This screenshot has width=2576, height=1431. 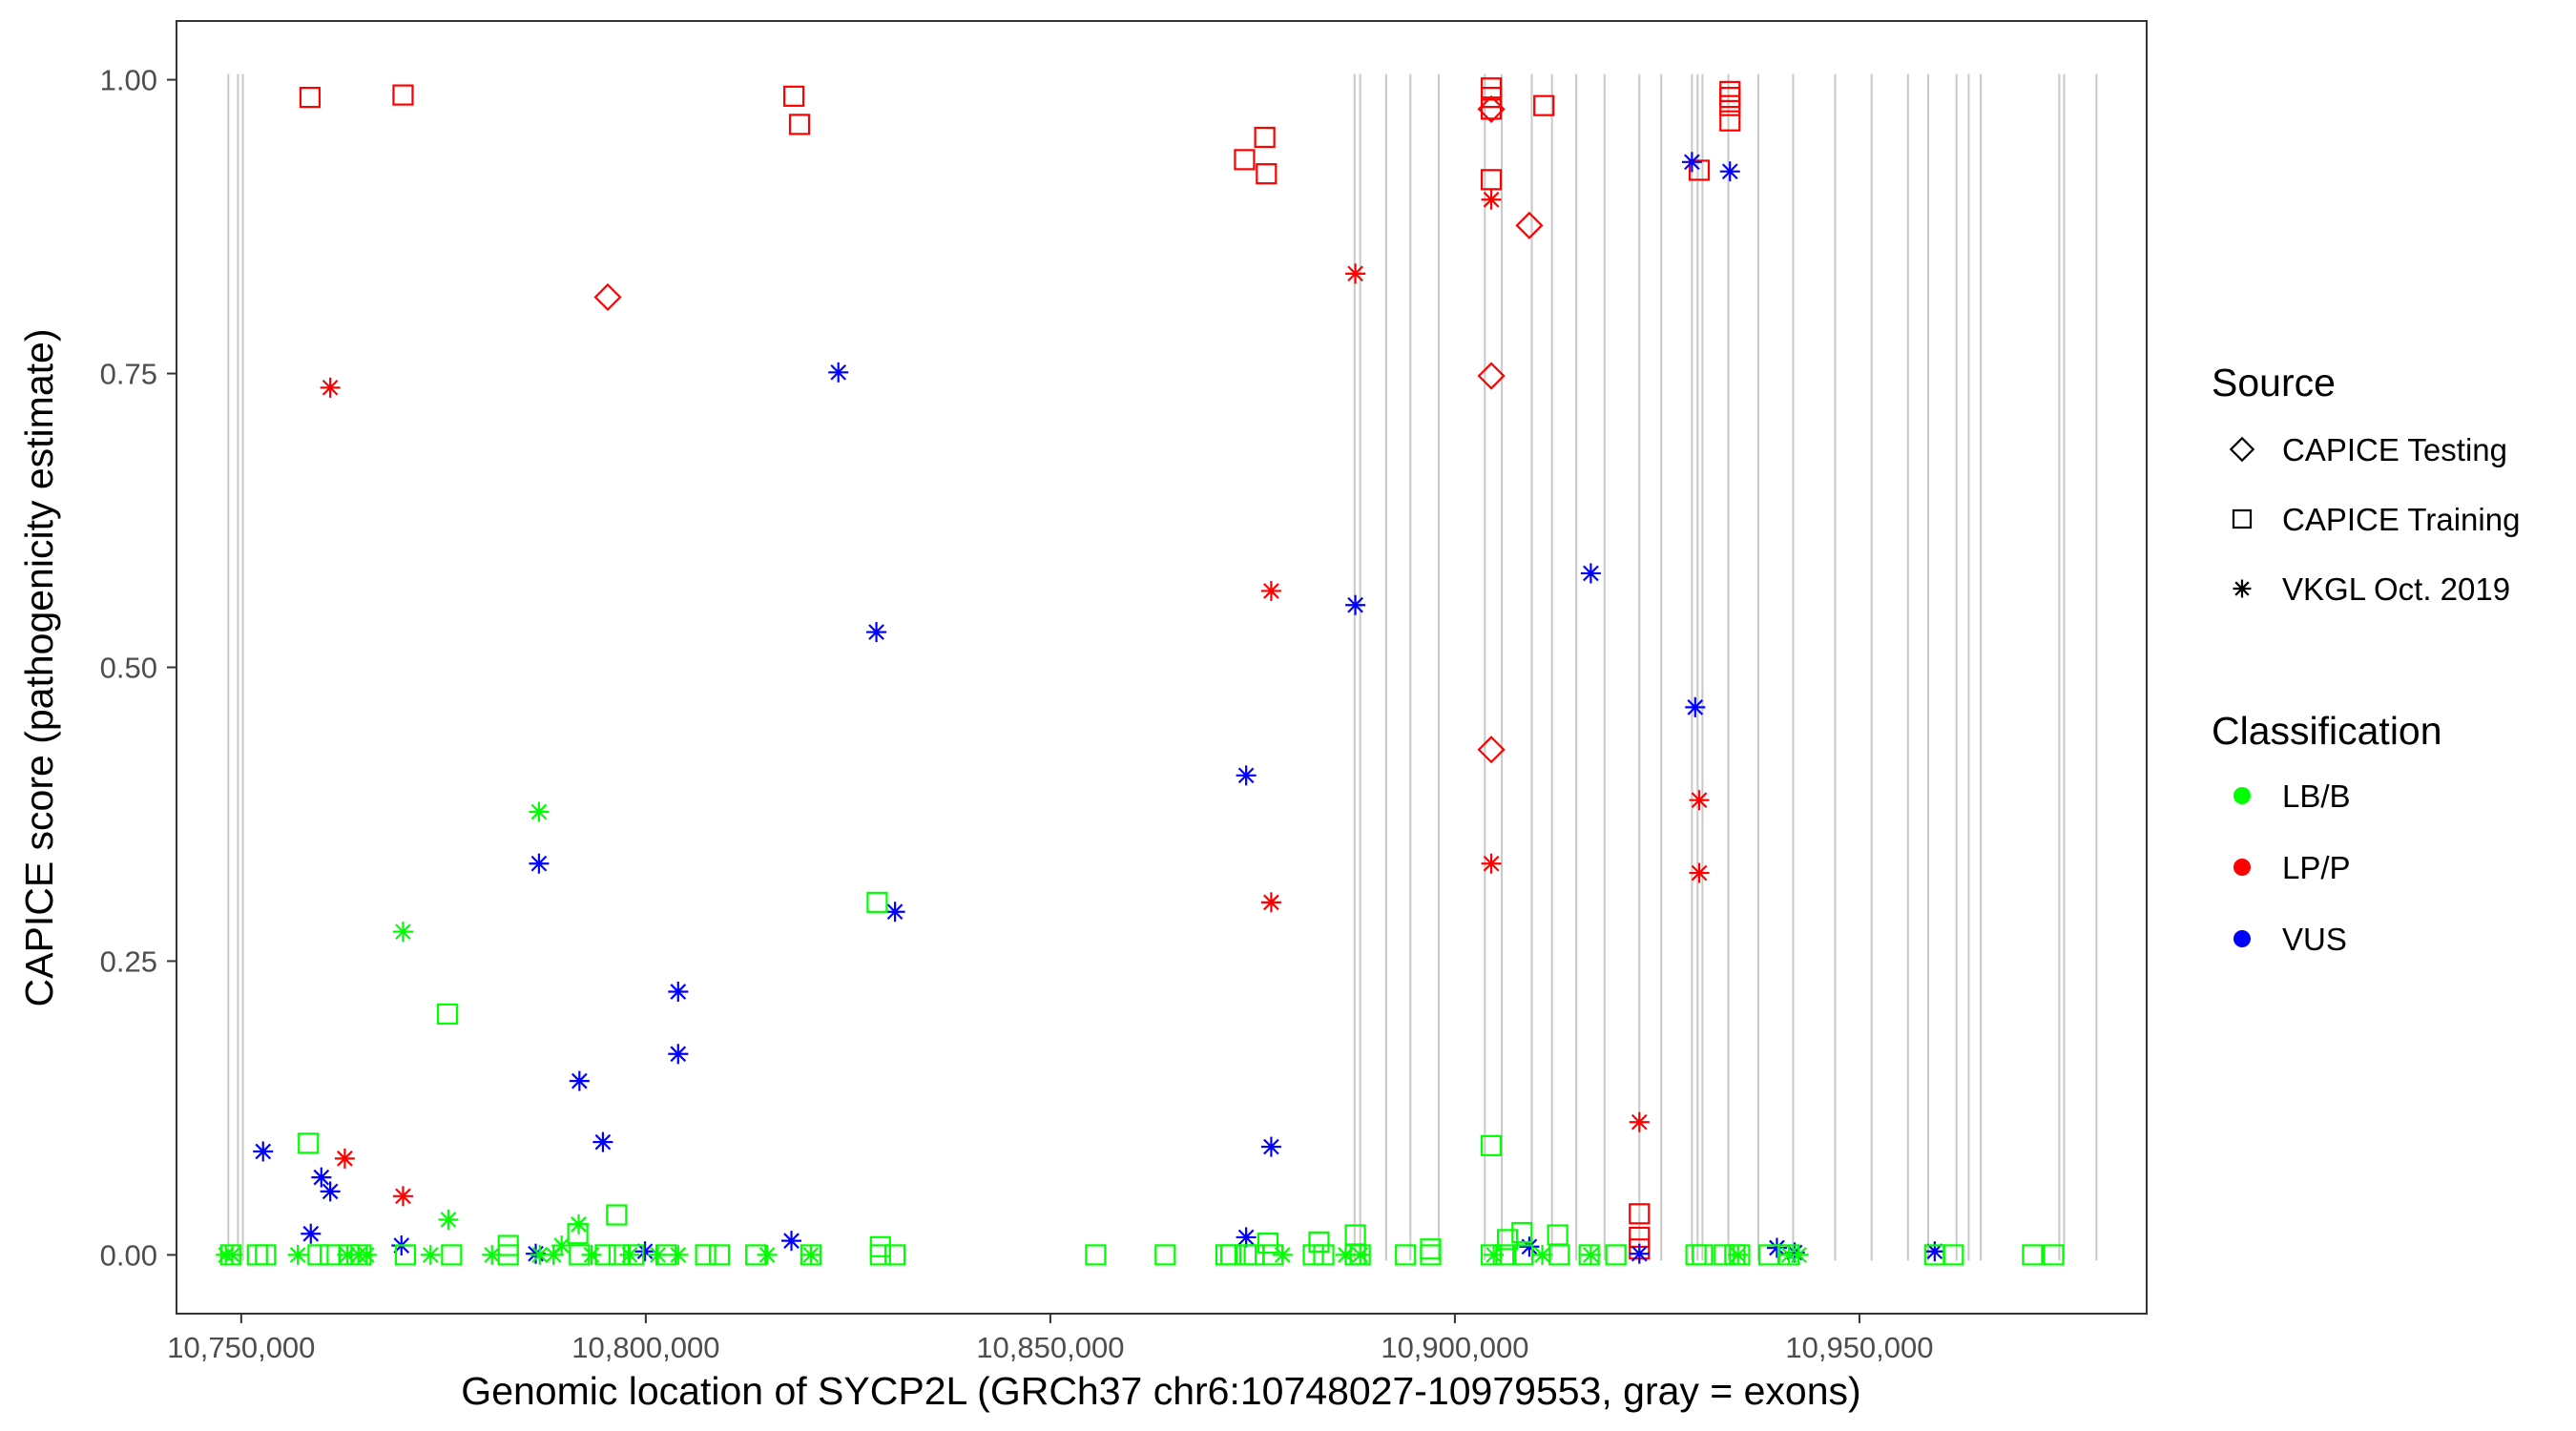 I want to click on legend-label: VUS, so click(x=2314, y=939).